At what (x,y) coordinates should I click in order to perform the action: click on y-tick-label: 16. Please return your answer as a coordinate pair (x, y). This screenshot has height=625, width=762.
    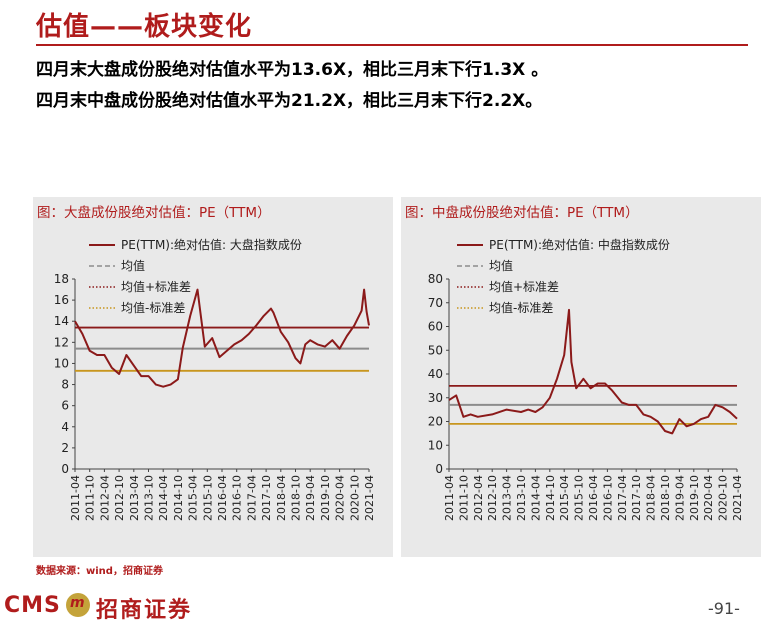
    Looking at the image, I should click on (61, 300).